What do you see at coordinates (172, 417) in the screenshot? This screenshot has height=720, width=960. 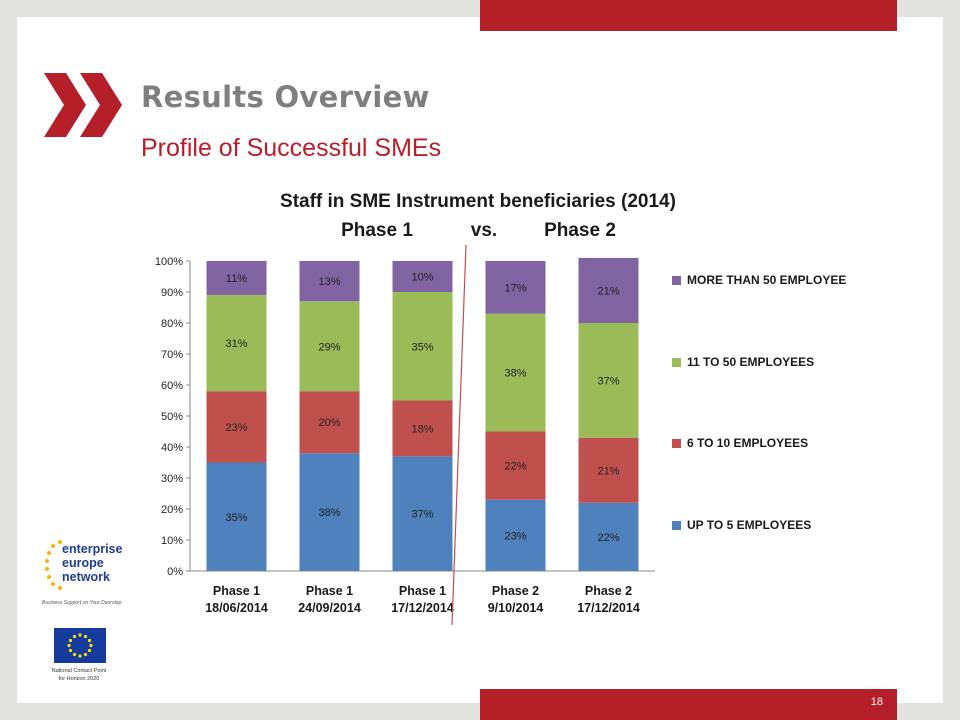 I see `y-tick-label: 50%` at bounding box center [172, 417].